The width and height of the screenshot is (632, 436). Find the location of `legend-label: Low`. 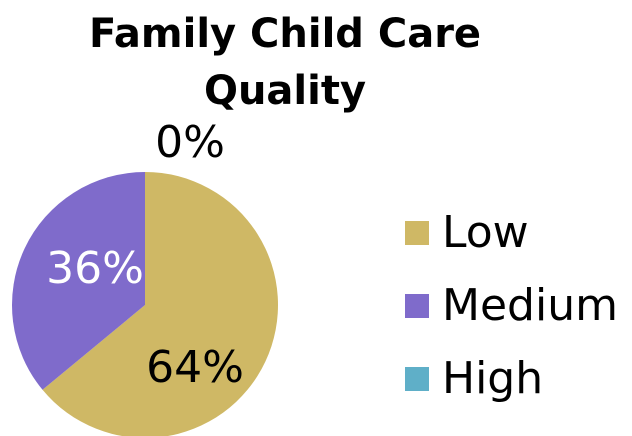

legend-label: Low is located at coordinates (485, 232).